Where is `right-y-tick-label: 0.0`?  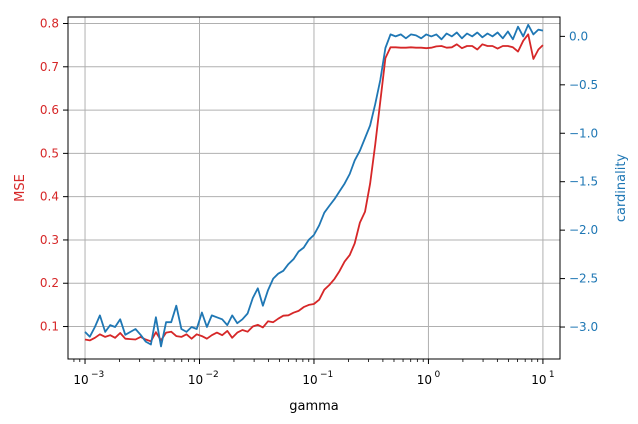 right-y-tick-label: 0.0 is located at coordinates (578, 36).